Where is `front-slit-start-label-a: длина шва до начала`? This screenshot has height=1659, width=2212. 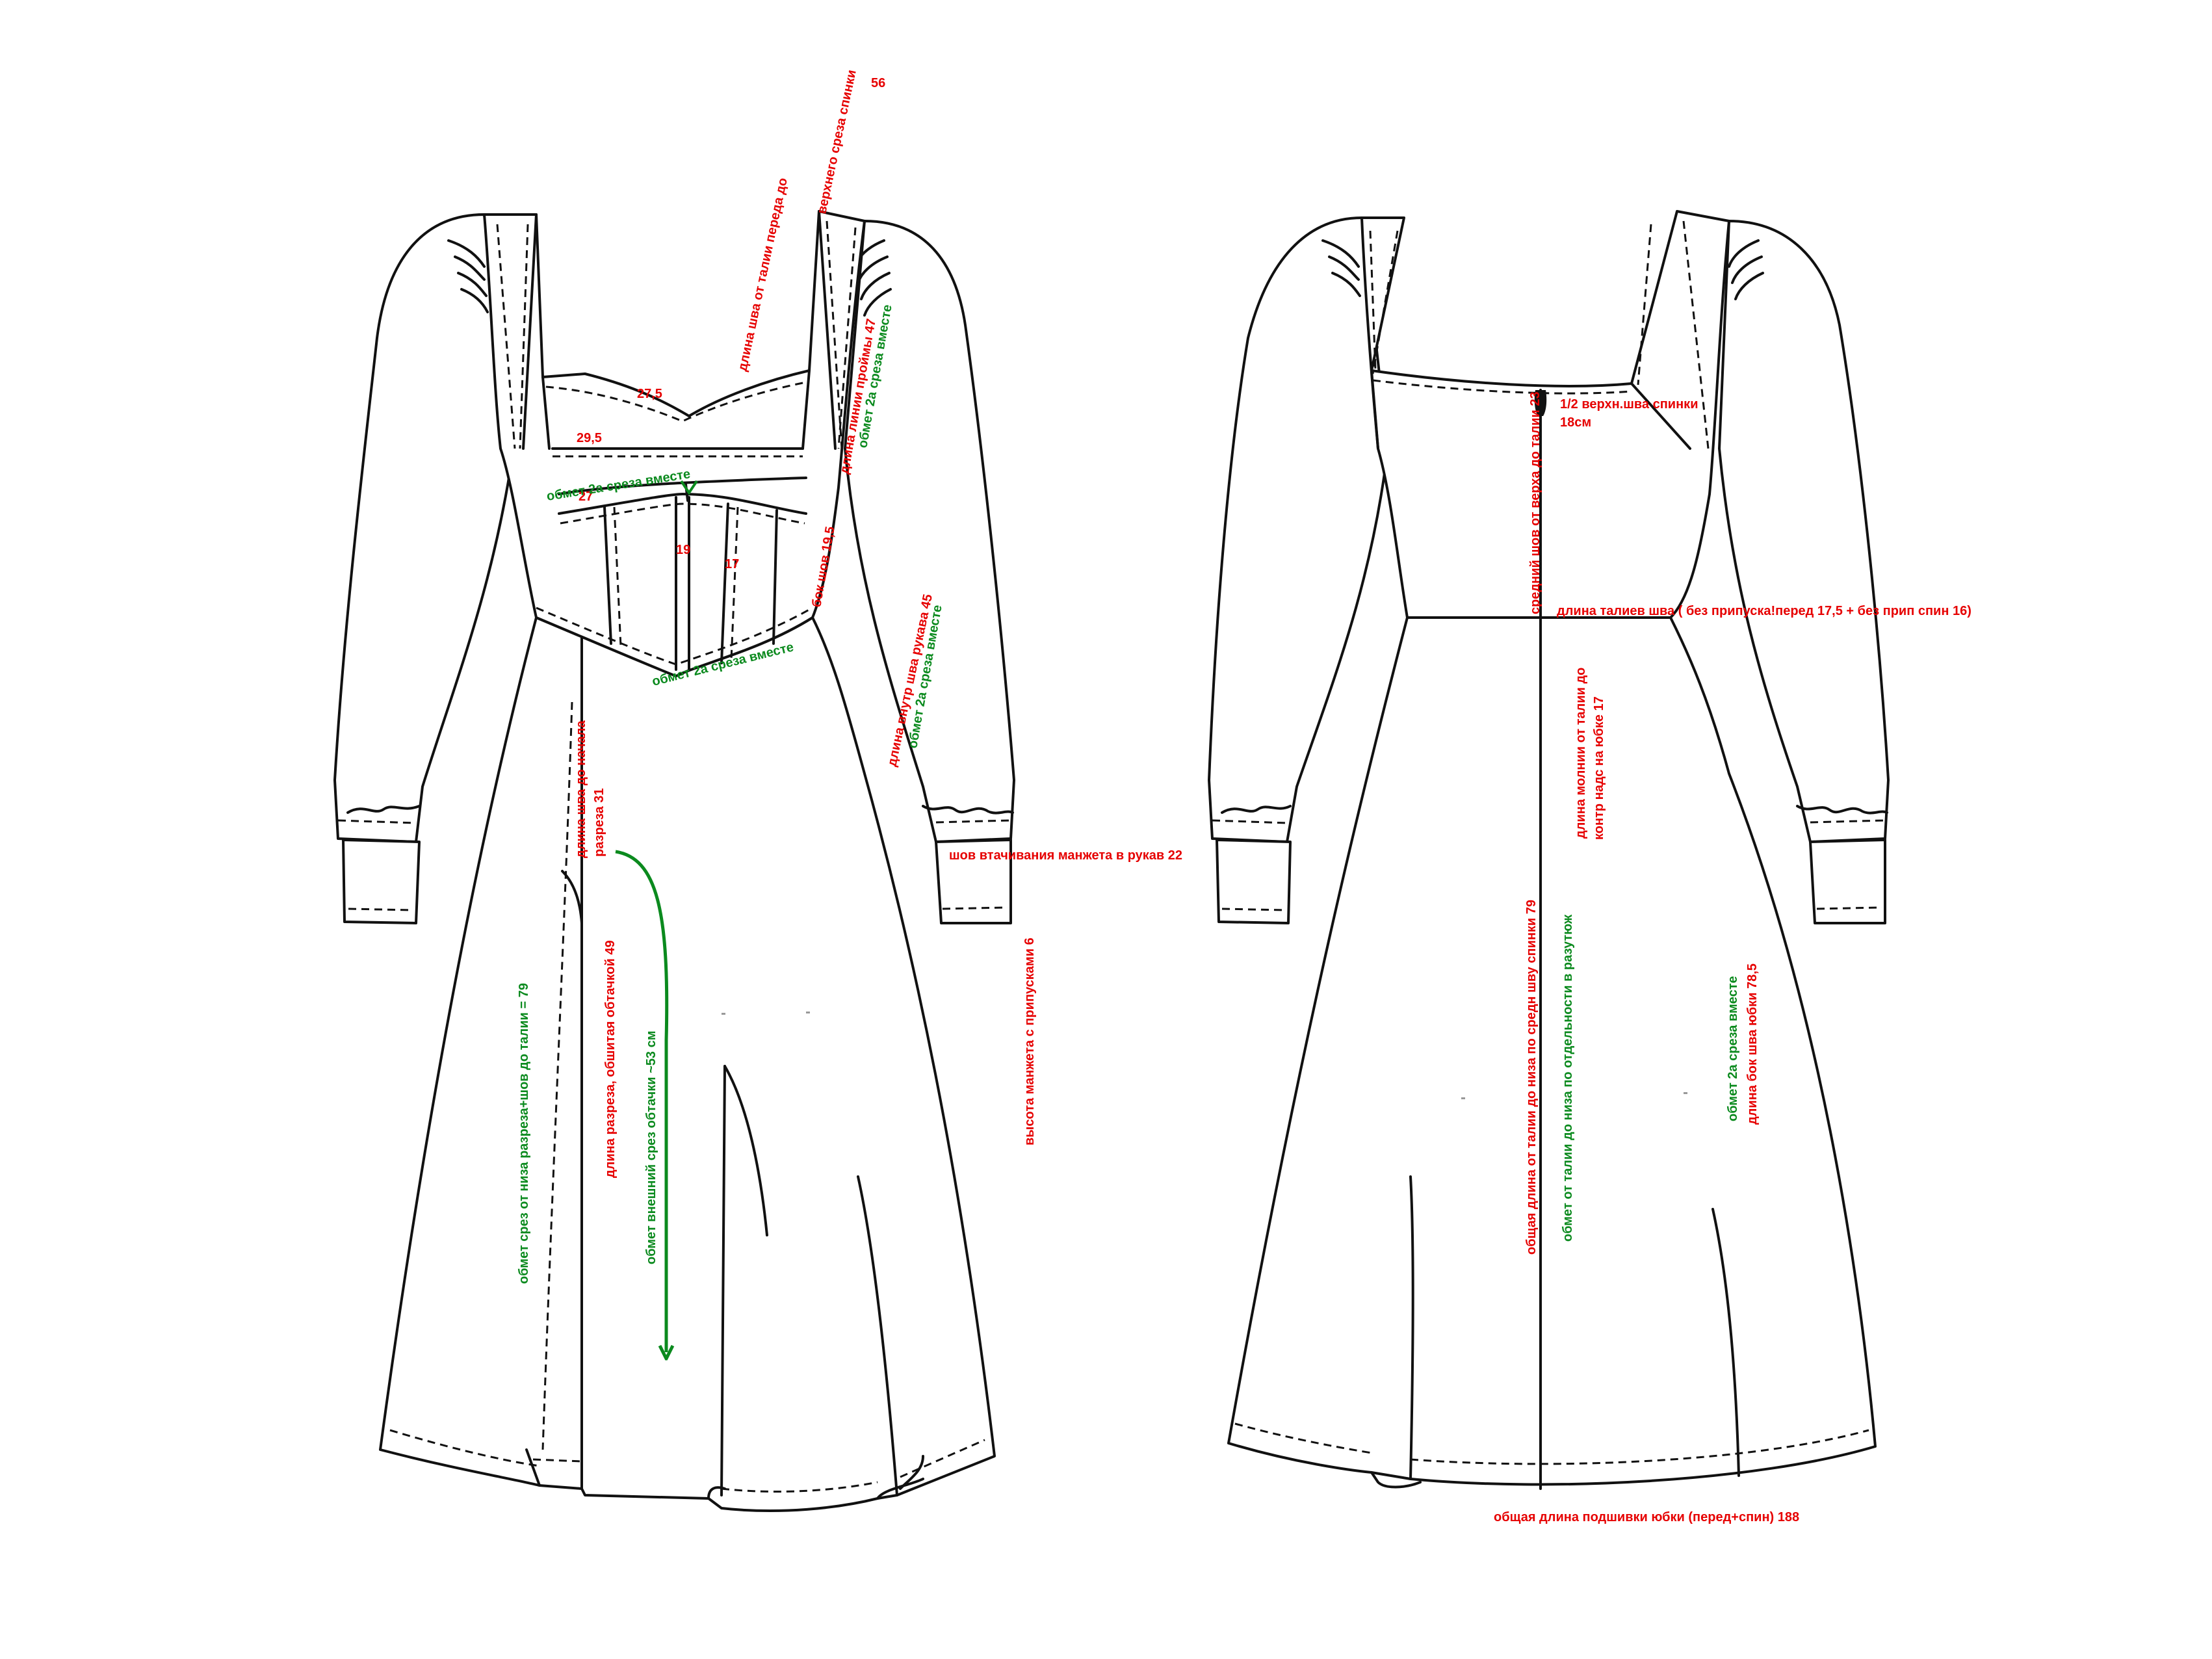
front-slit-start-label-a: длина шва до начала is located at coordinates (581, 789).